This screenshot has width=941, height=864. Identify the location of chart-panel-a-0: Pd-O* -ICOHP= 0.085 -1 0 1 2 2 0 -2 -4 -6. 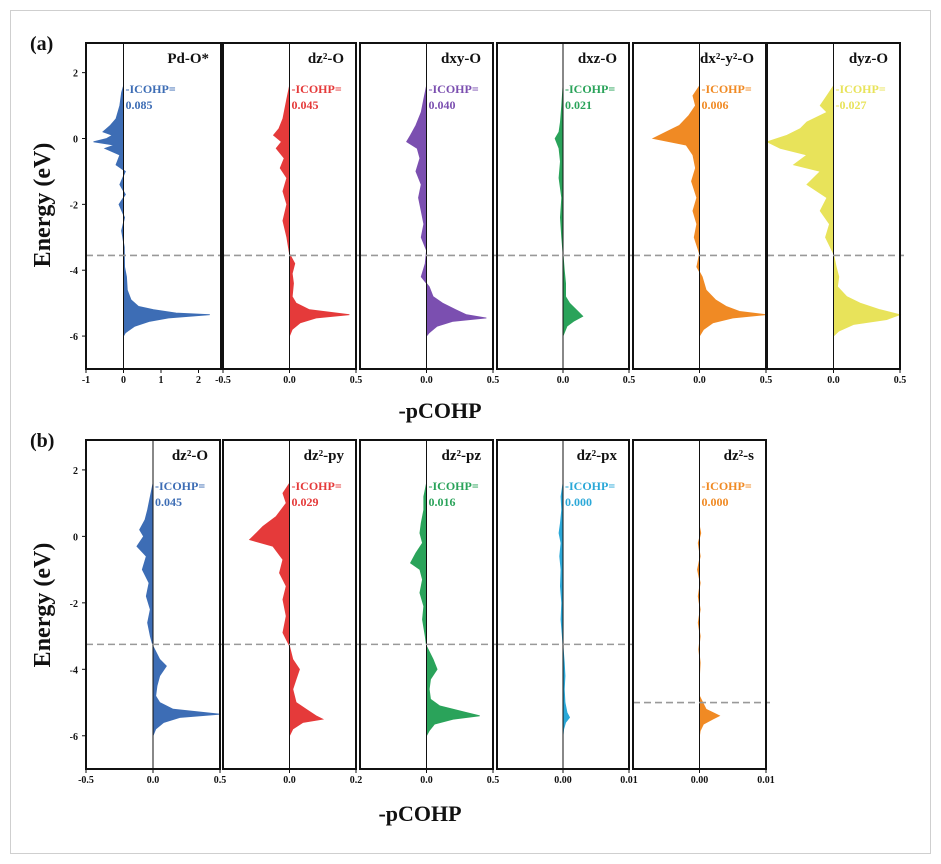
(147, 214).